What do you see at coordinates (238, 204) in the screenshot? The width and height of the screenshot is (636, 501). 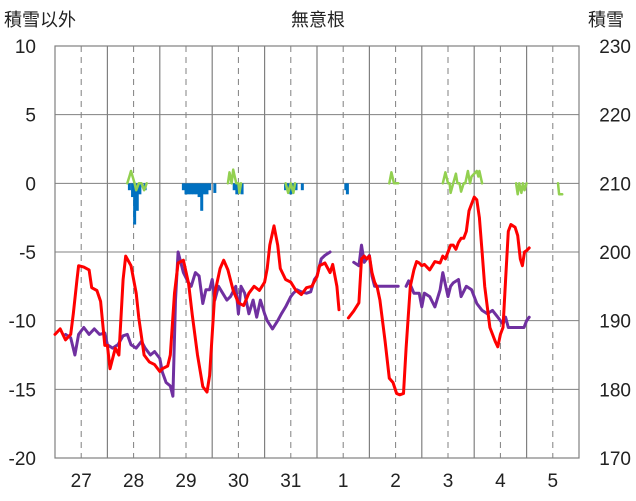 I see `precipitation-bars` at bounding box center [238, 204].